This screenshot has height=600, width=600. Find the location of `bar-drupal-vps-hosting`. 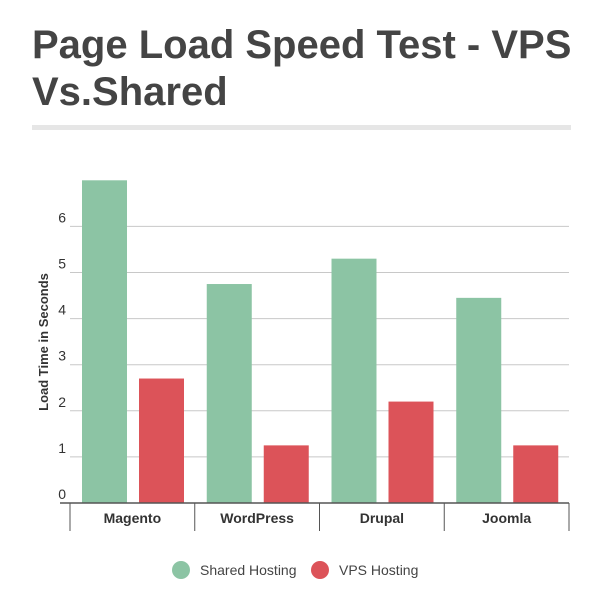

bar-drupal-vps-hosting is located at coordinates (411, 452).